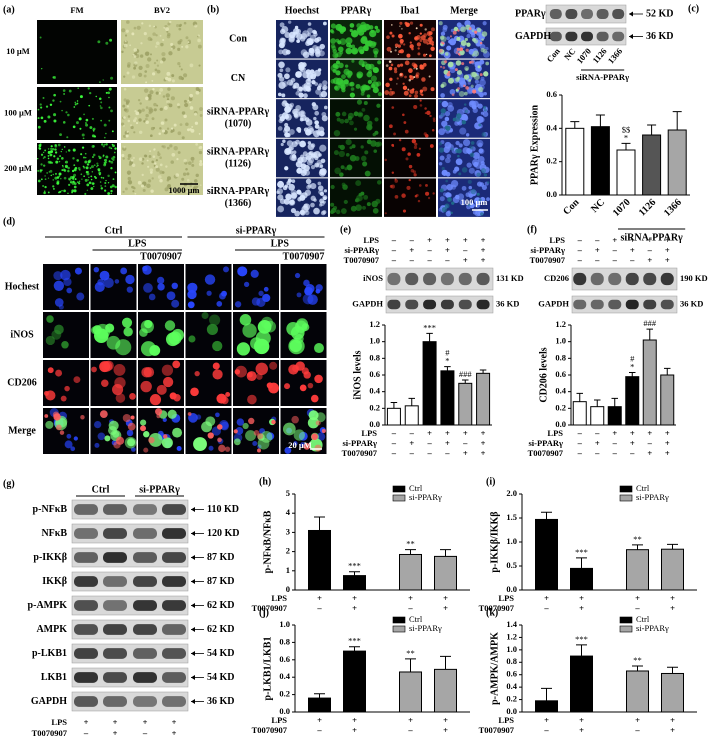 Image resolution: width=709 pixels, height=740 pixels. What do you see at coordinates (193, 509) in the screenshot?
I see `arrow-head` at bounding box center [193, 509].